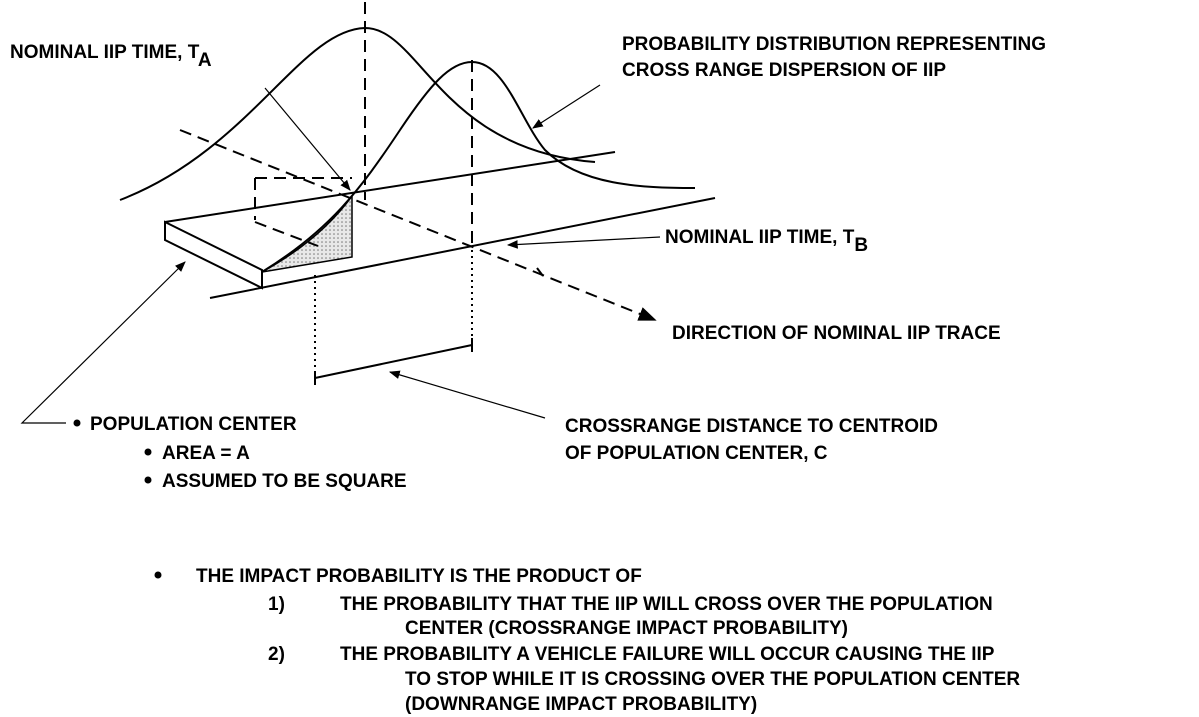  What do you see at coordinates (540, 272) in the screenshot?
I see `trace-tick` at bounding box center [540, 272].